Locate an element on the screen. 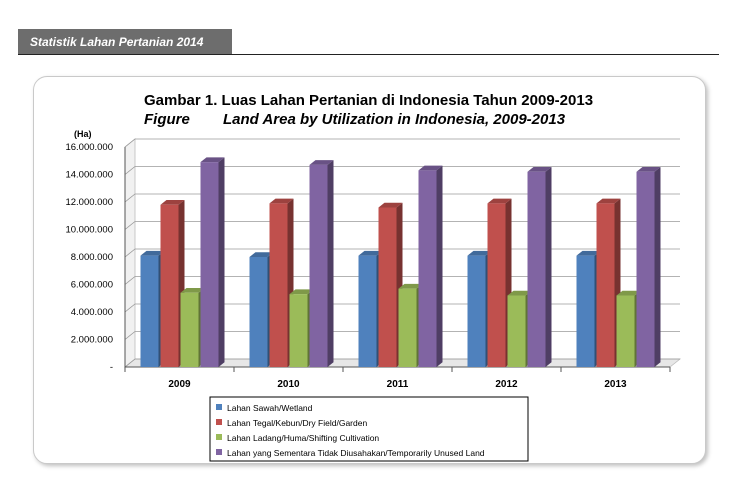  section-header-tab: Statistik Lahan Pertanian 2014 is located at coordinates (125, 42).